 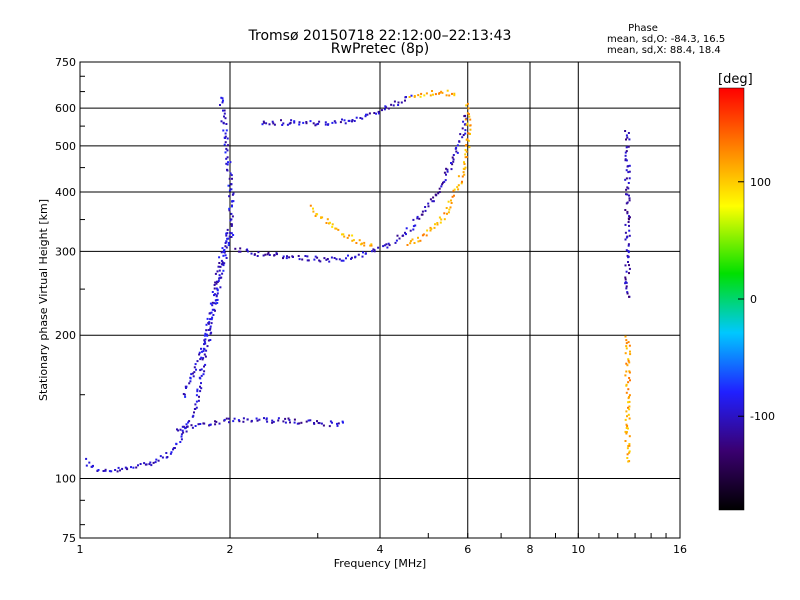 What do you see at coordinates (65, 108) in the screenshot?
I see `y-tick-label: 600` at bounding box center [65, 108].